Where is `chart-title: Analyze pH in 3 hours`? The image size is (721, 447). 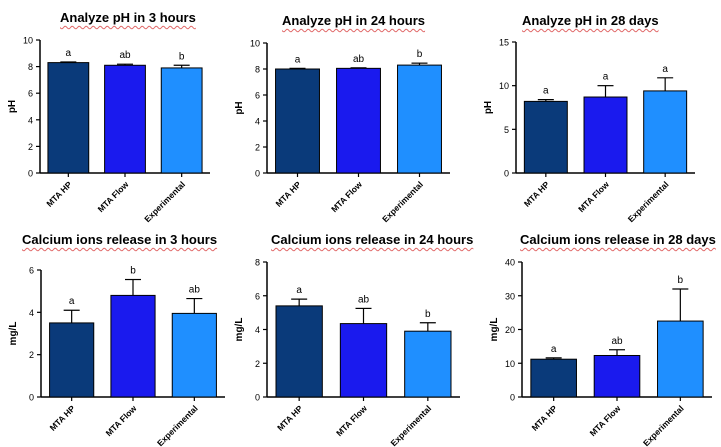
chart-title: Analyze pH in 3 hours is located at coordinates (128, 17).